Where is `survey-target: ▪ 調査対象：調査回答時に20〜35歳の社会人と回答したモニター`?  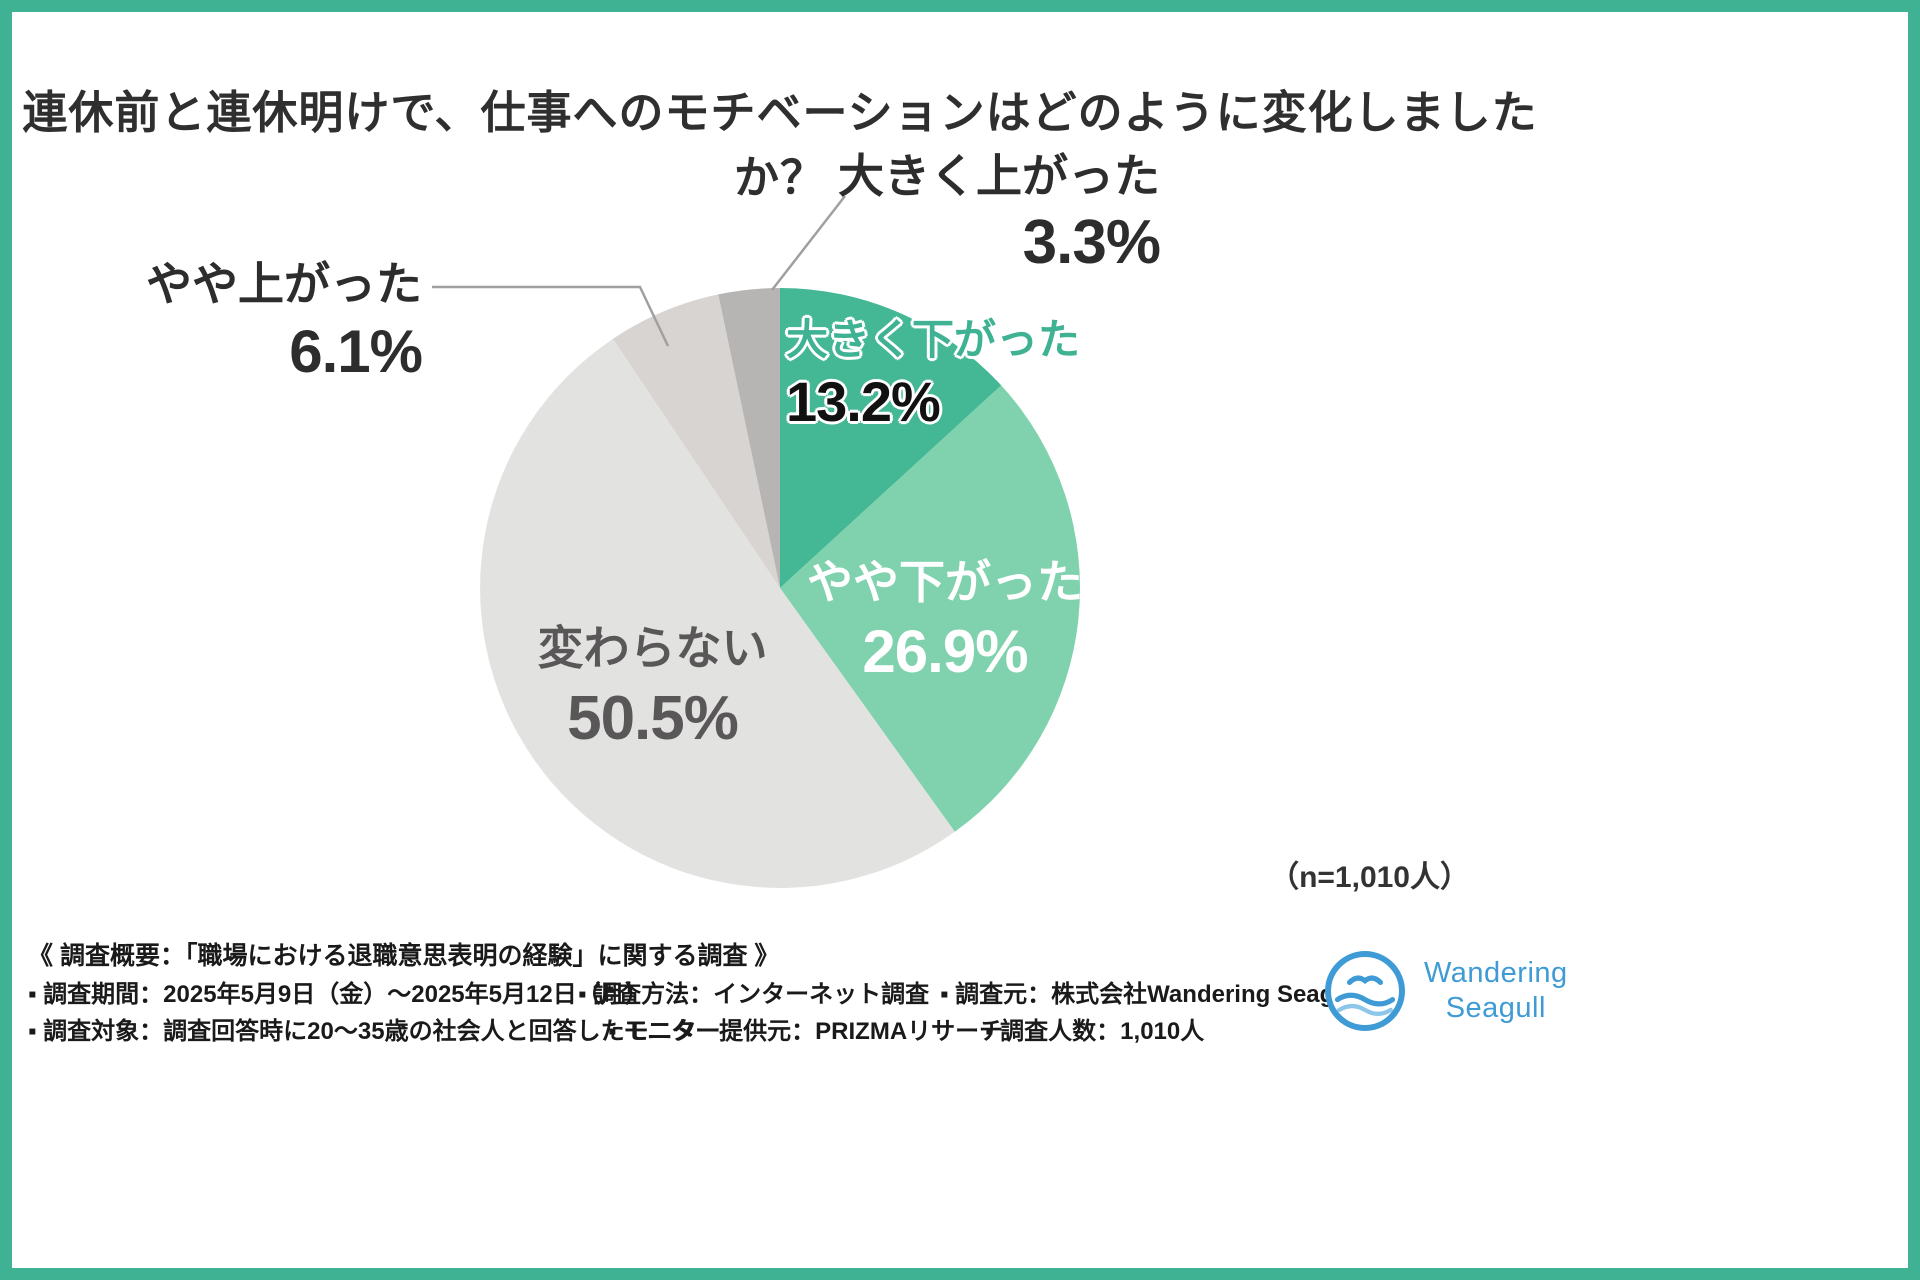 survey-target: ▪ 調査対象：調査回答時に20〜35歳の社会人と回答したモニター is located at coordinates (374, 1031).